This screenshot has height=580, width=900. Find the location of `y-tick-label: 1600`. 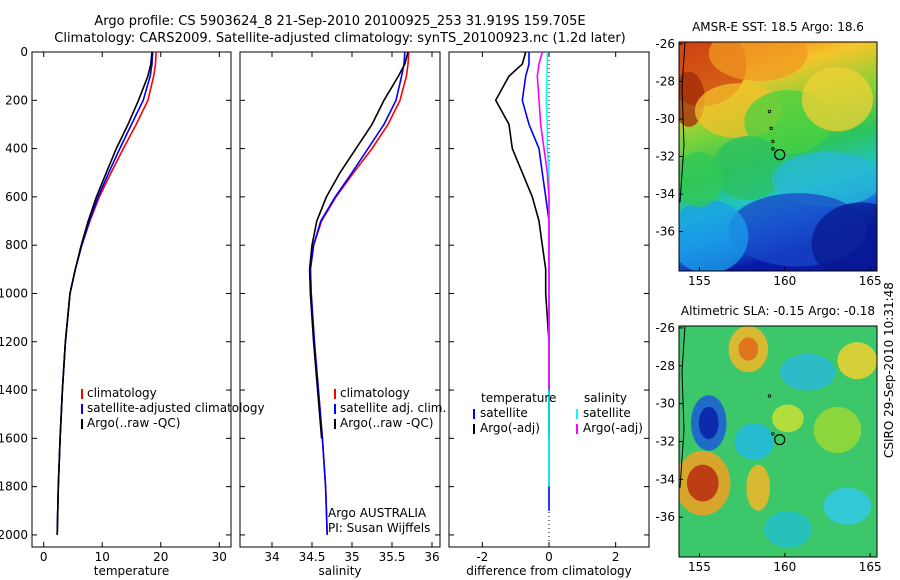

y-tick-label: 1600 is located at coordinates (14, 438).